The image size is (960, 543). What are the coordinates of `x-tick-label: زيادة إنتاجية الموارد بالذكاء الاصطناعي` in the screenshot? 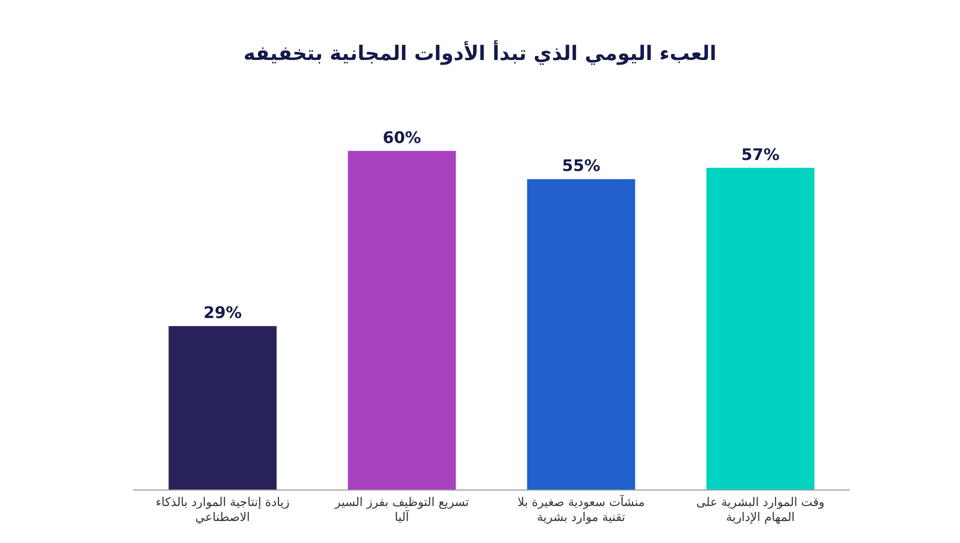 It's located at (223, 509).